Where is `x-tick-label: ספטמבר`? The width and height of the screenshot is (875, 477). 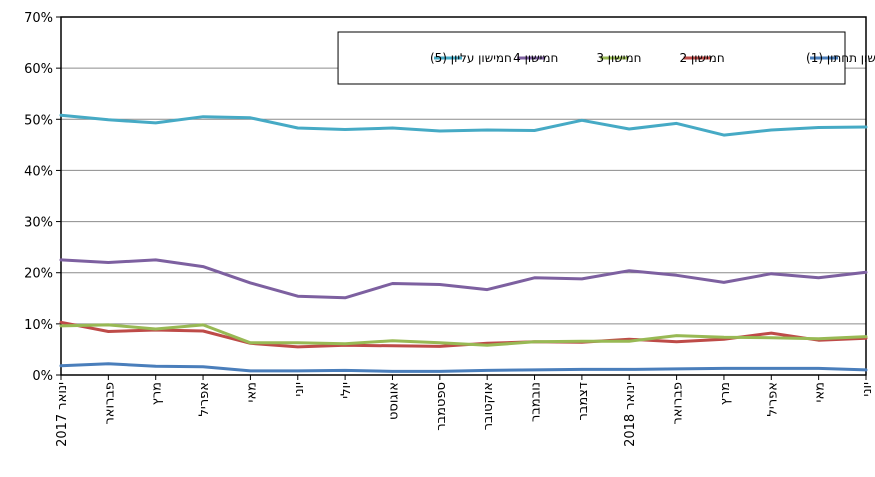 x-tick-label: ספטמבר is located at coordinates (441, 406).